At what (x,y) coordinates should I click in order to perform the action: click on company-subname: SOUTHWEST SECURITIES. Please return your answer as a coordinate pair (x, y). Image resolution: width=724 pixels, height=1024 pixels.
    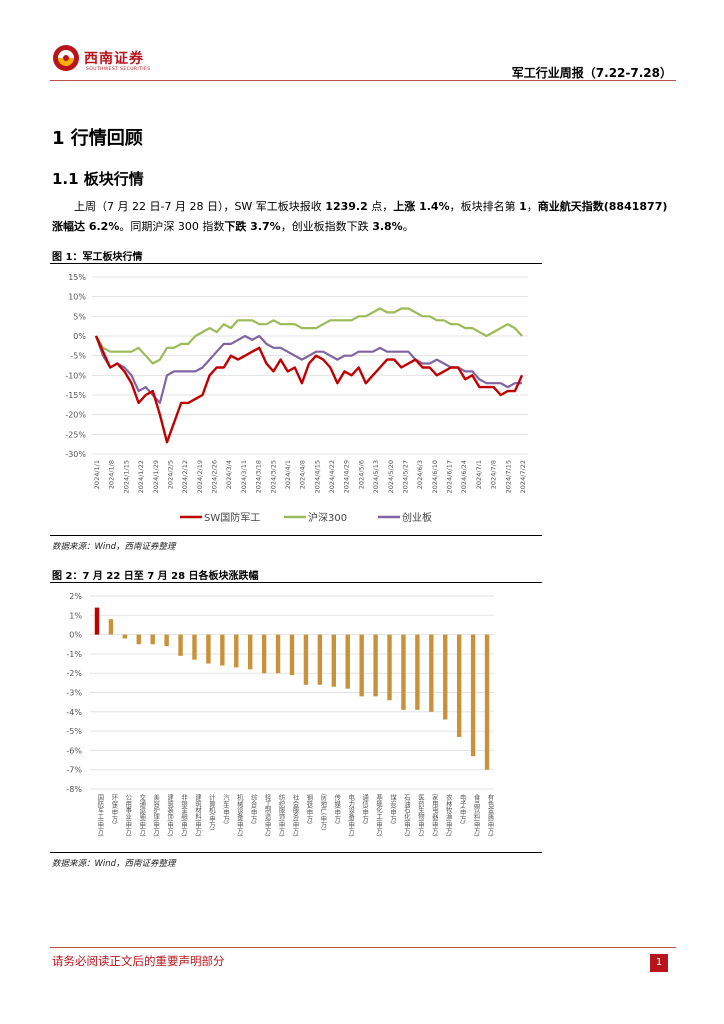
    Looking at the image, I should click on (118, 69).